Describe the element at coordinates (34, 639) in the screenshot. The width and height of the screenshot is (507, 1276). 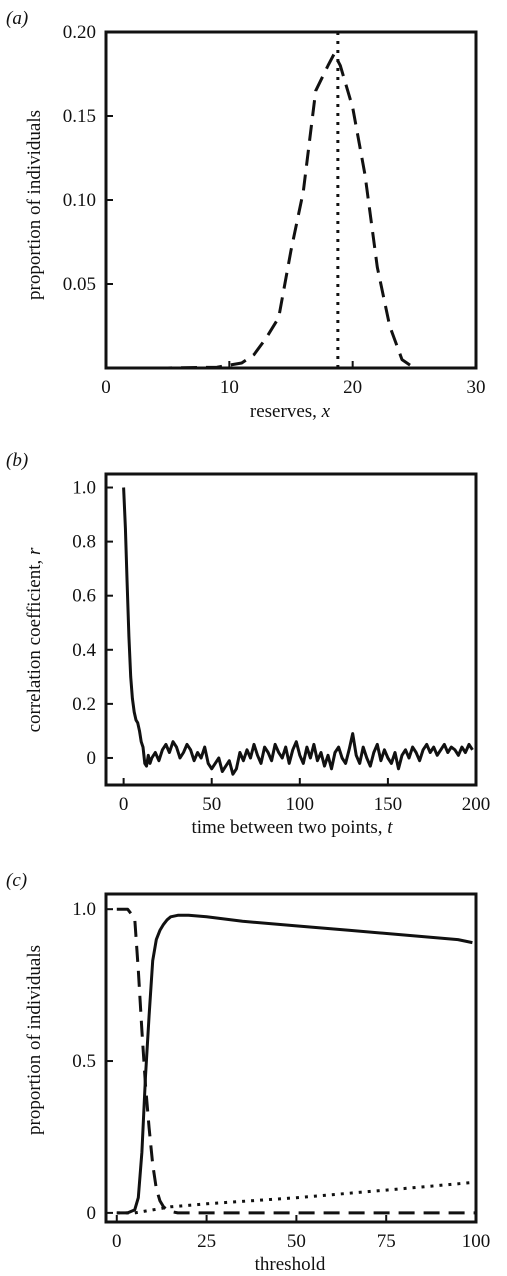
I see `y-axis-label-b: correlation coefficient, r` at that location.